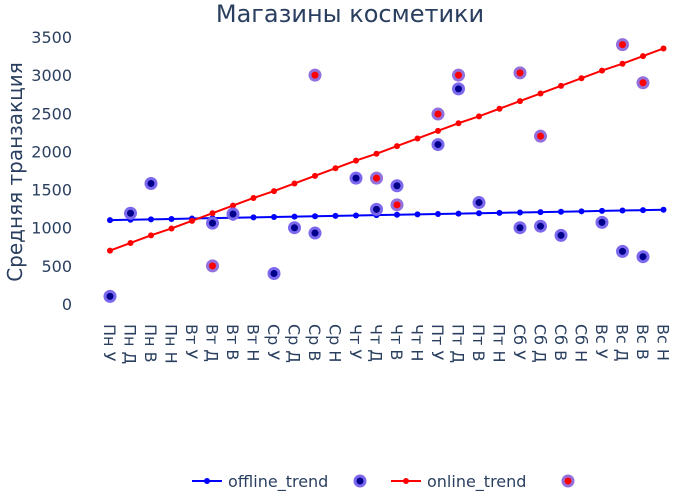  What do you see at coordinates (355, 341) in the screenshot?
I see `x-tick-label: Чт У` at bounding box center [355, 341].